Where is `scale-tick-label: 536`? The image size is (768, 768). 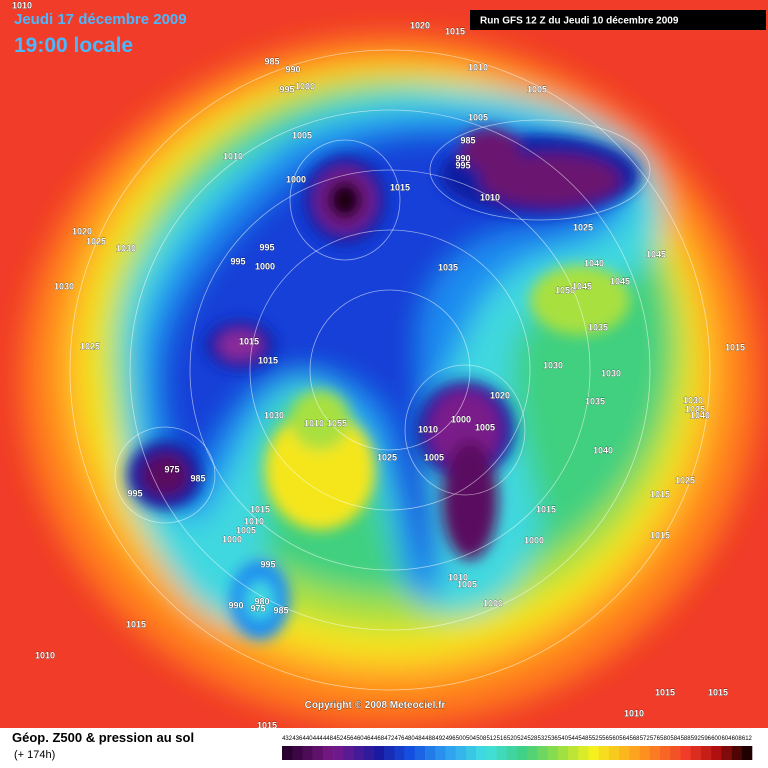 scale-tick-label: 536 is located at coordinates (553, 739).